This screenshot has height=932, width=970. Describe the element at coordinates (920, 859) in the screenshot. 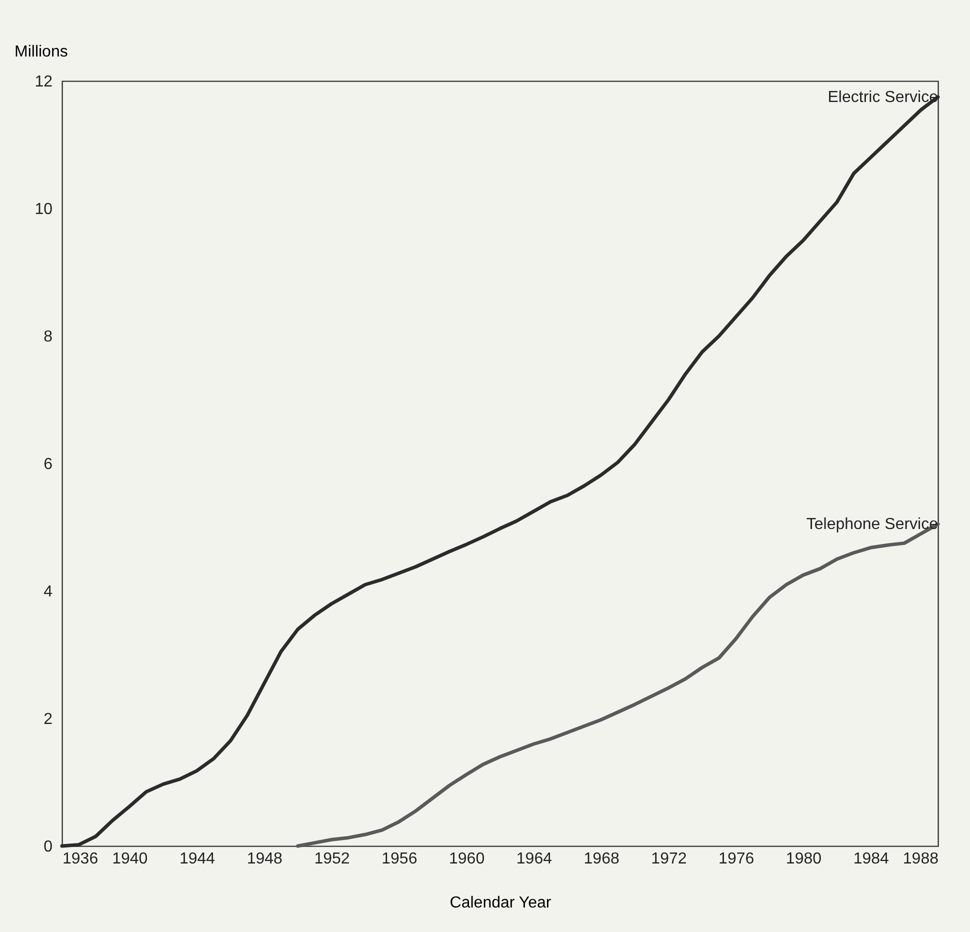

I see `x-tick-label: 1988` at that location.